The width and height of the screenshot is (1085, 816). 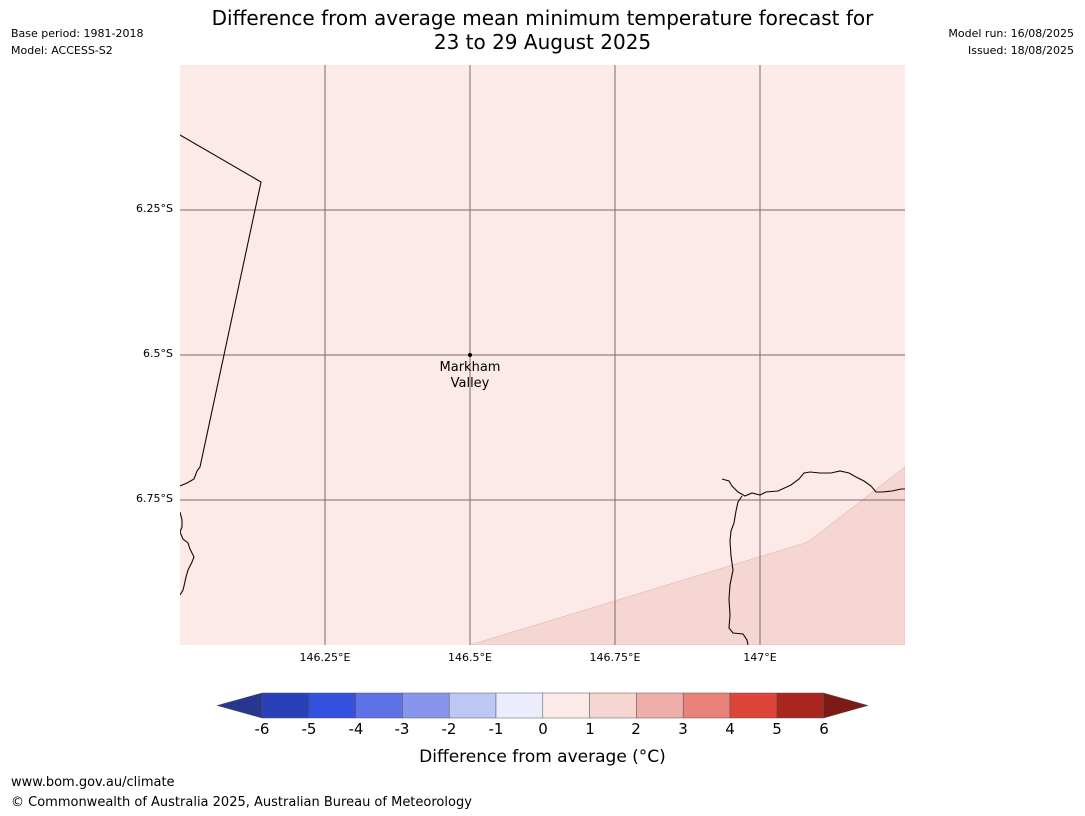 What do you see at coordinates (730, 729) in the screenshot?
I see `colorbar-tick-11: 4` at bounding box center [730, 729].